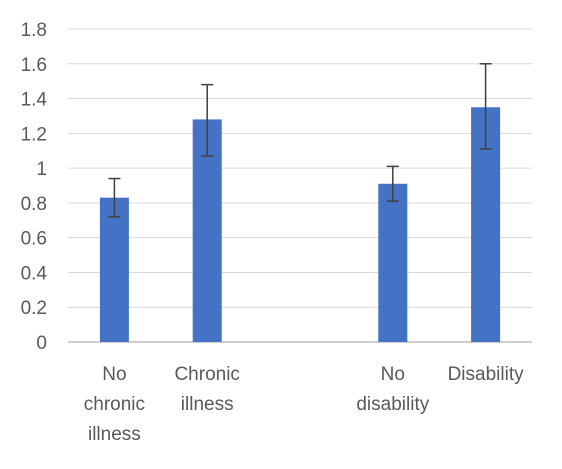  What do you see at coordinates (206, 389) in the screenshot?
I see `x-category-label: Chronic illness` at bounding box center [206, 389].